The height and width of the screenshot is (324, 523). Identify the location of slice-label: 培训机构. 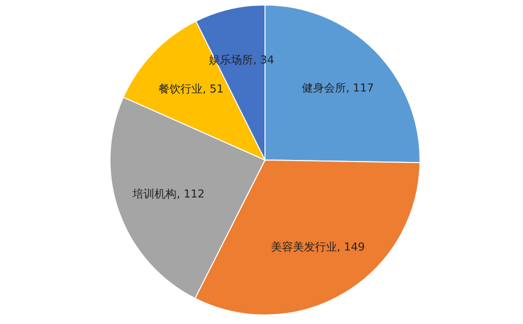
(154, 193).